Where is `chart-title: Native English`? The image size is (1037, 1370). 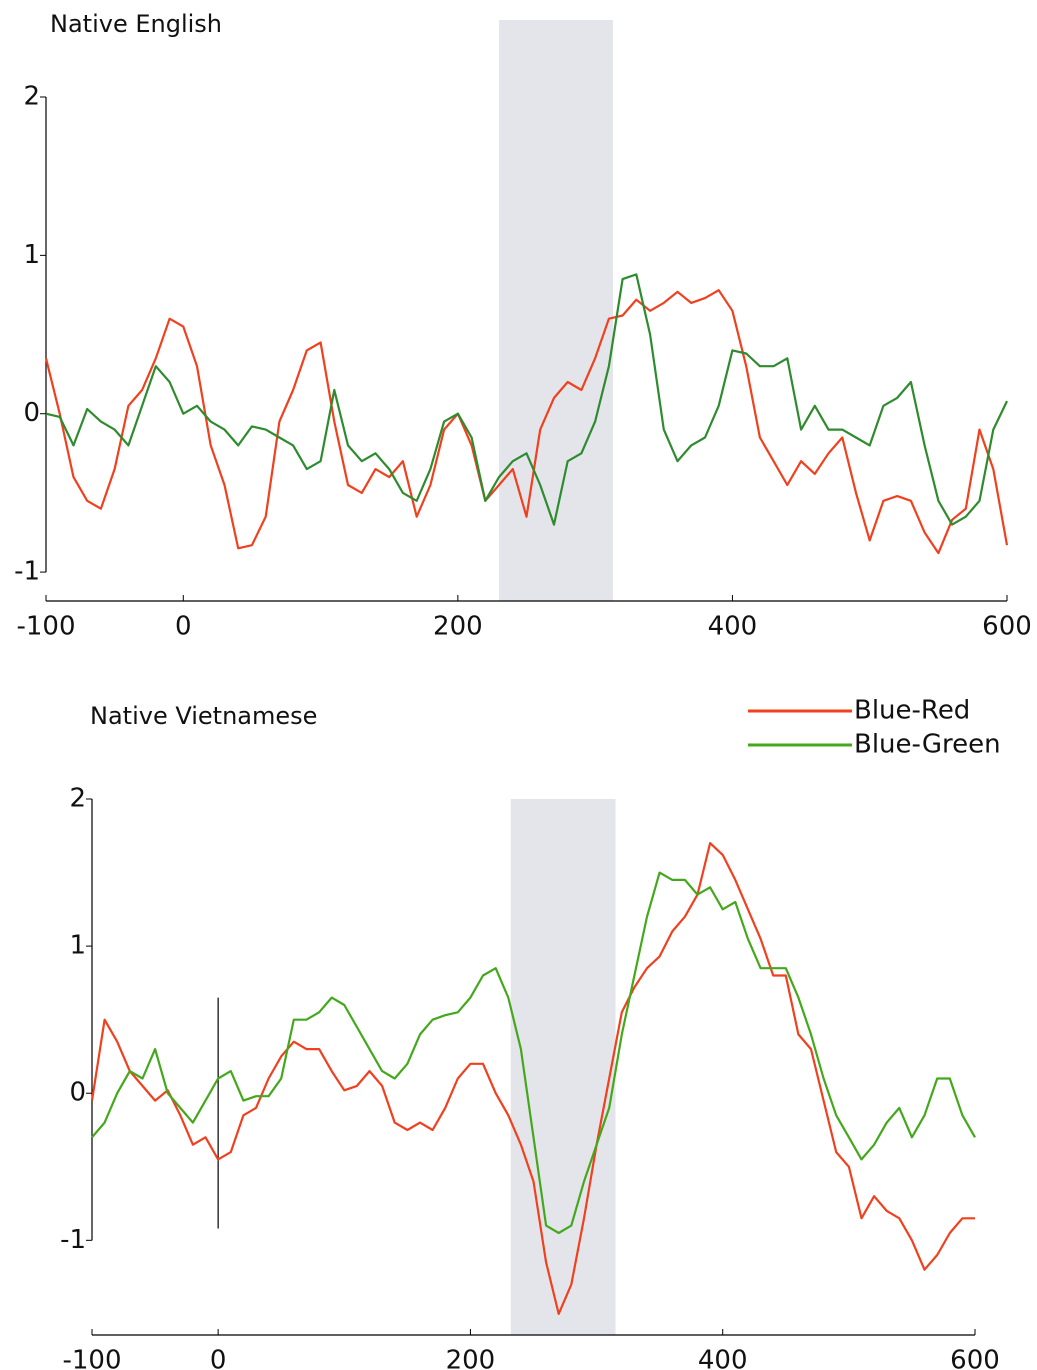 chart-title: Native English is located at coordinates (136, 24).